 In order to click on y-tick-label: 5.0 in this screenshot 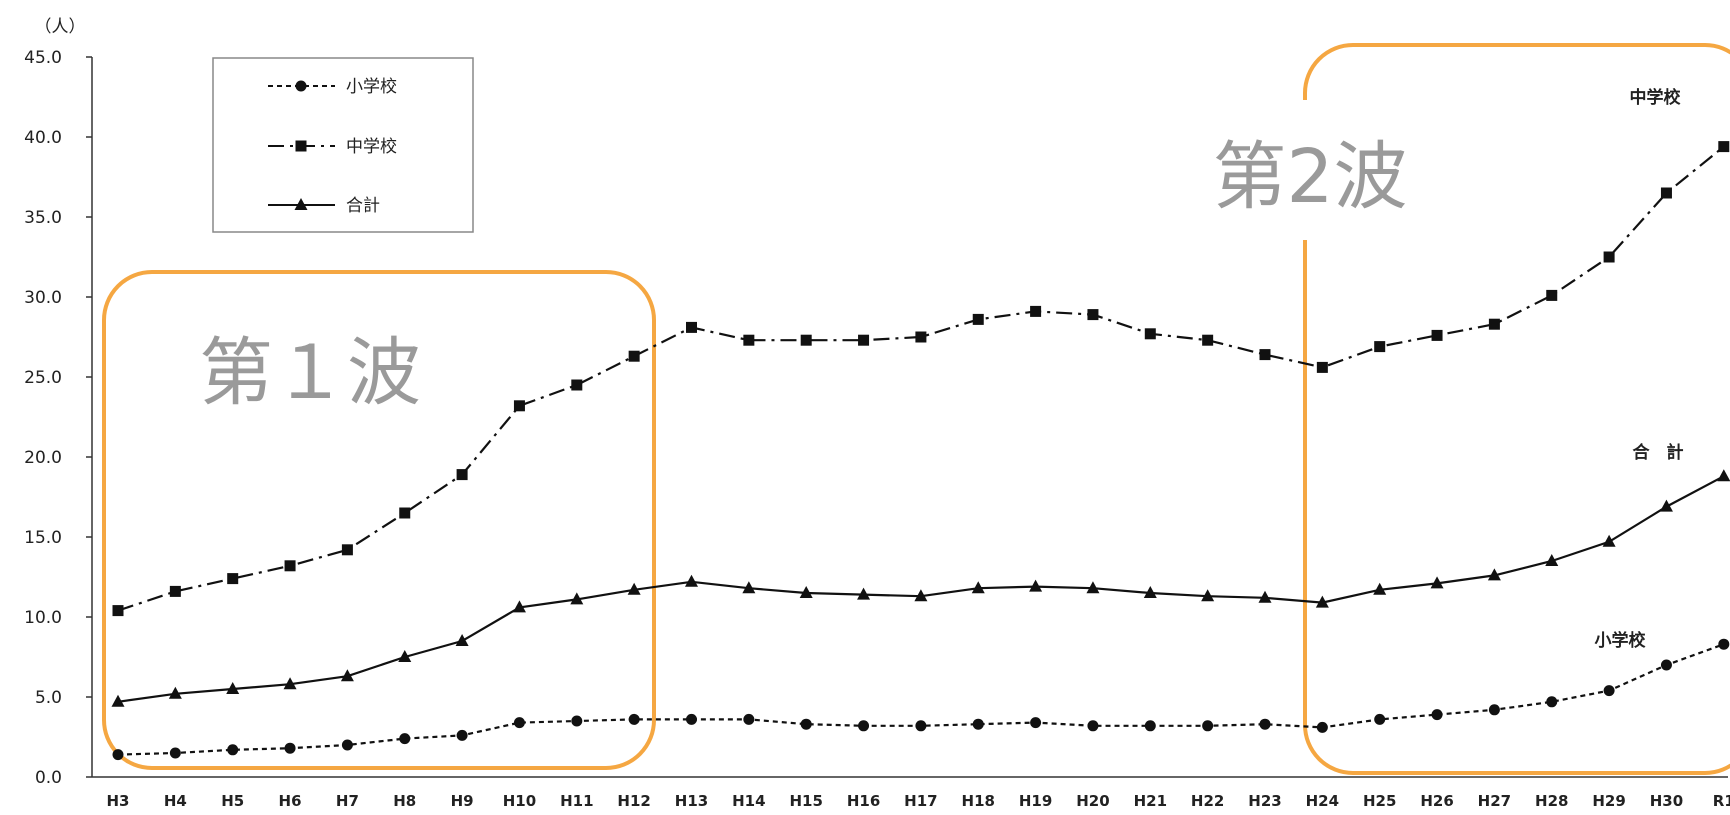, I will do `click(48, 698)`.